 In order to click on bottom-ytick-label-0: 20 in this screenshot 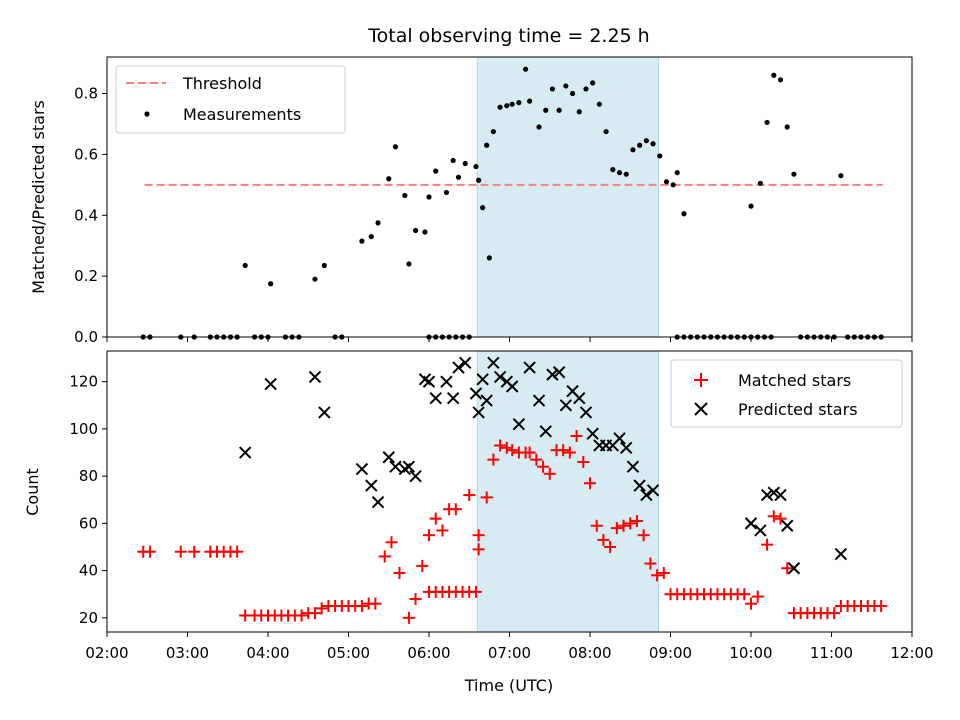, I will do `click(88, 618)`.